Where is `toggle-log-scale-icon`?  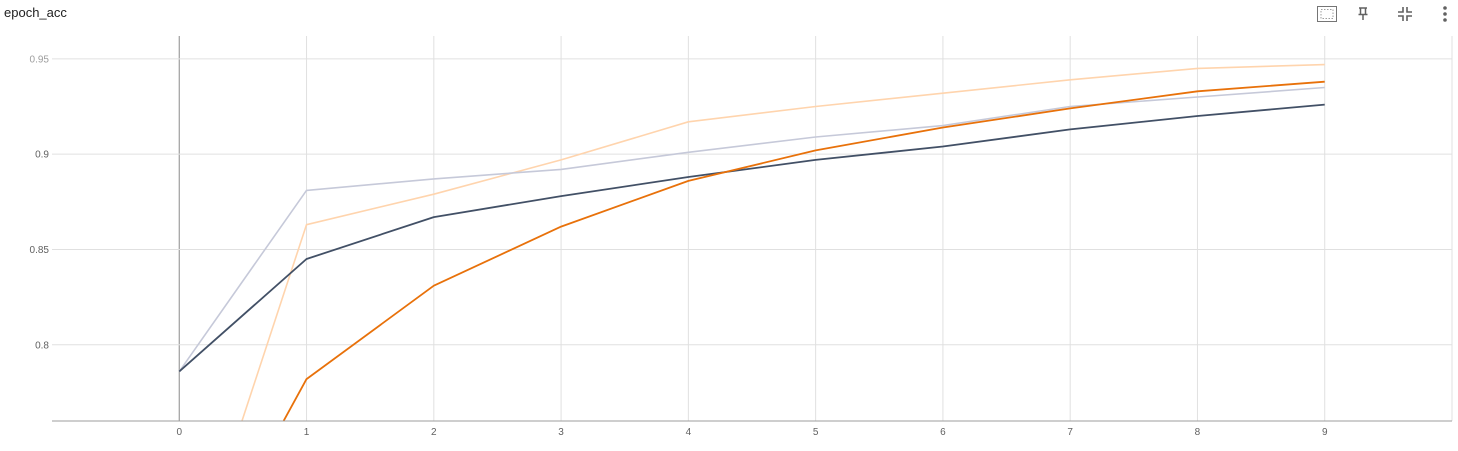 toggle-log-scale-icon is located at coordinates (1327, 14).